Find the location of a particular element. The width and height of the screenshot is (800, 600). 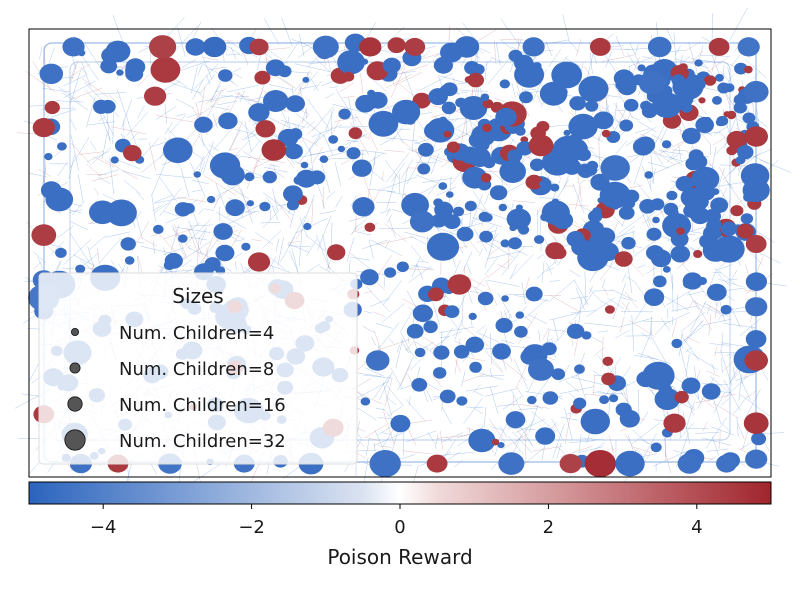

colorbar-ticks: −4 −2 0 2 4 is located at coordinates (396, 521).